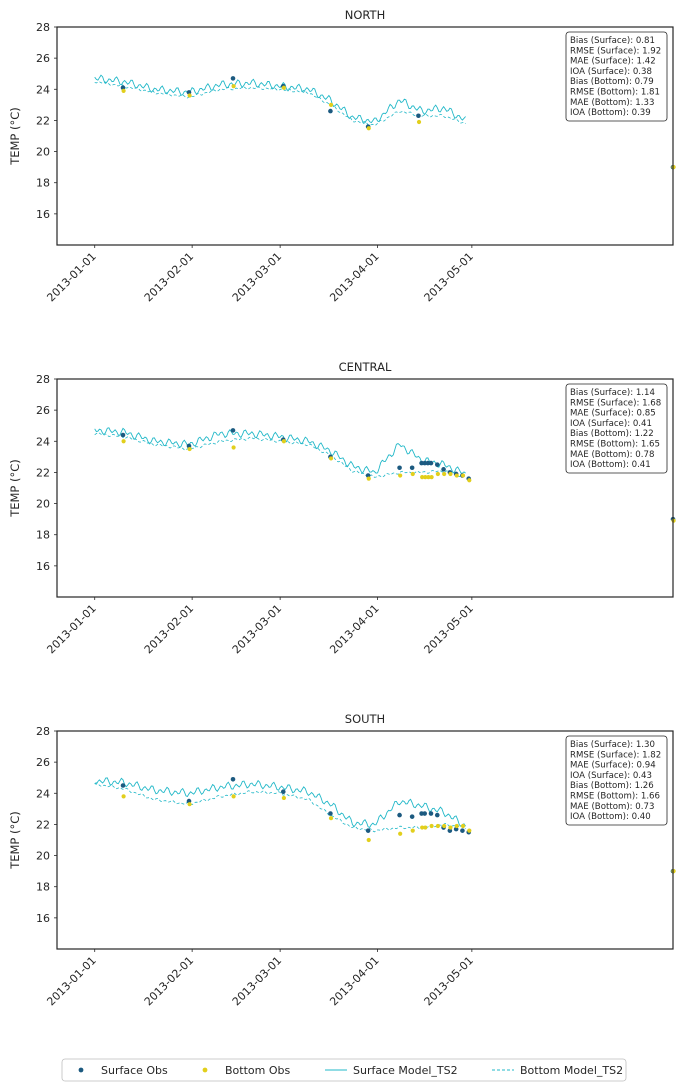 The height and width of the screenshot is (1087, 685). I want to click on stats-line: MAE (Bottom): 1.33, so click(612, 103).